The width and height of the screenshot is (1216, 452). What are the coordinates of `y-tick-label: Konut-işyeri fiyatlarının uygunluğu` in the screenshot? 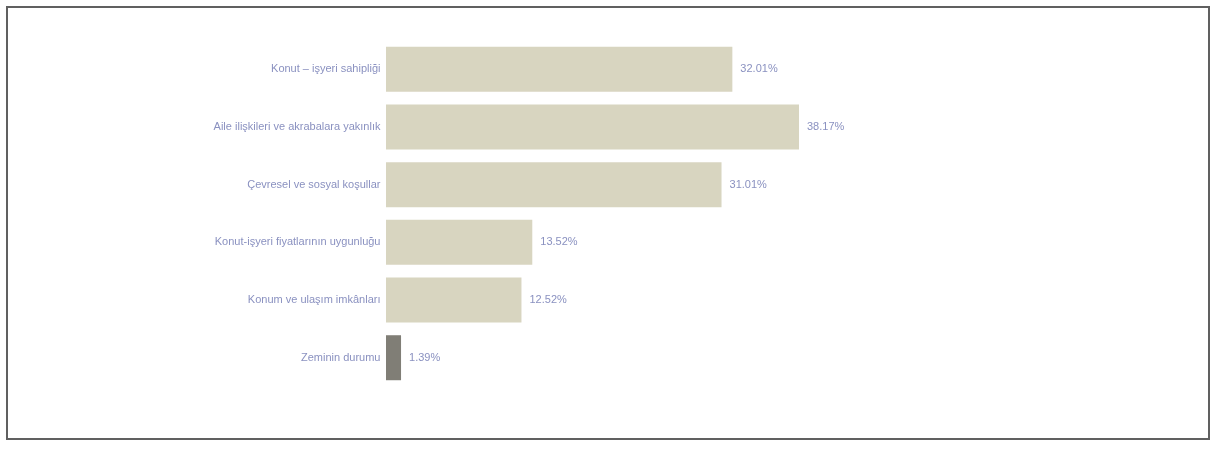 It's located at (297, 241).